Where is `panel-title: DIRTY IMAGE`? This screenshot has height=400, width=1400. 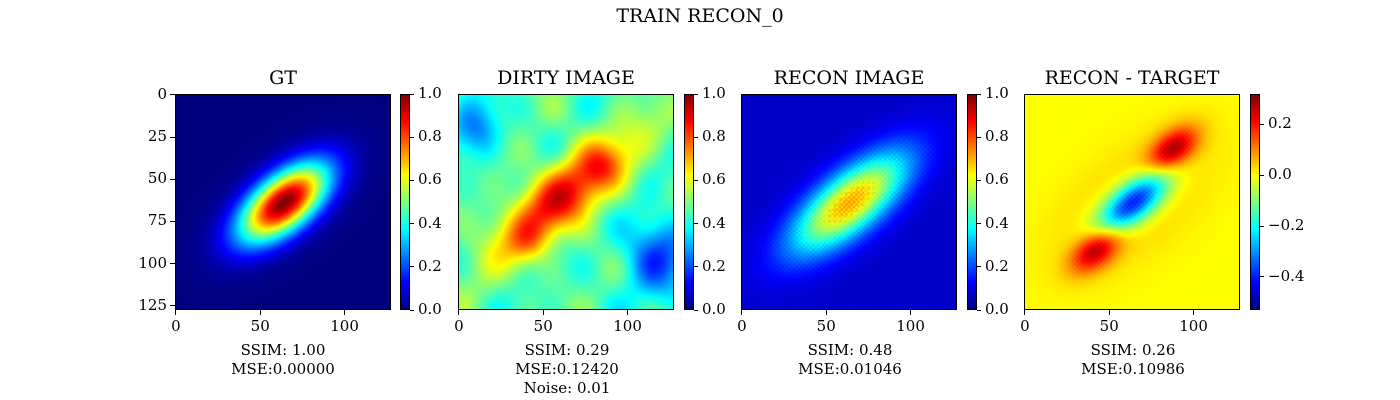 panel-title: DIRTY IMAGE is located at coordinates (566, 78).